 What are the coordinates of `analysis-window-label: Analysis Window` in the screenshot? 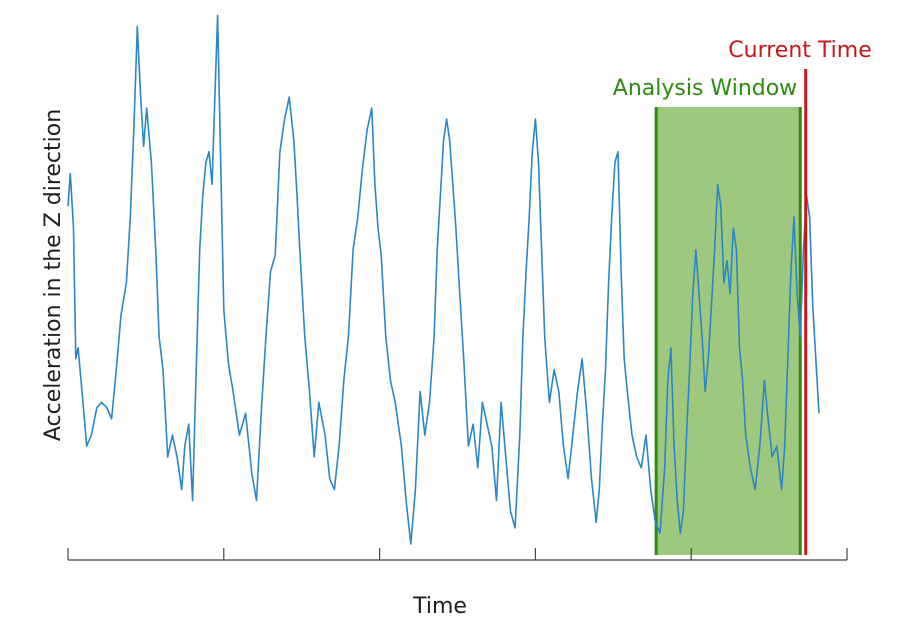 It's located at (705, 88).